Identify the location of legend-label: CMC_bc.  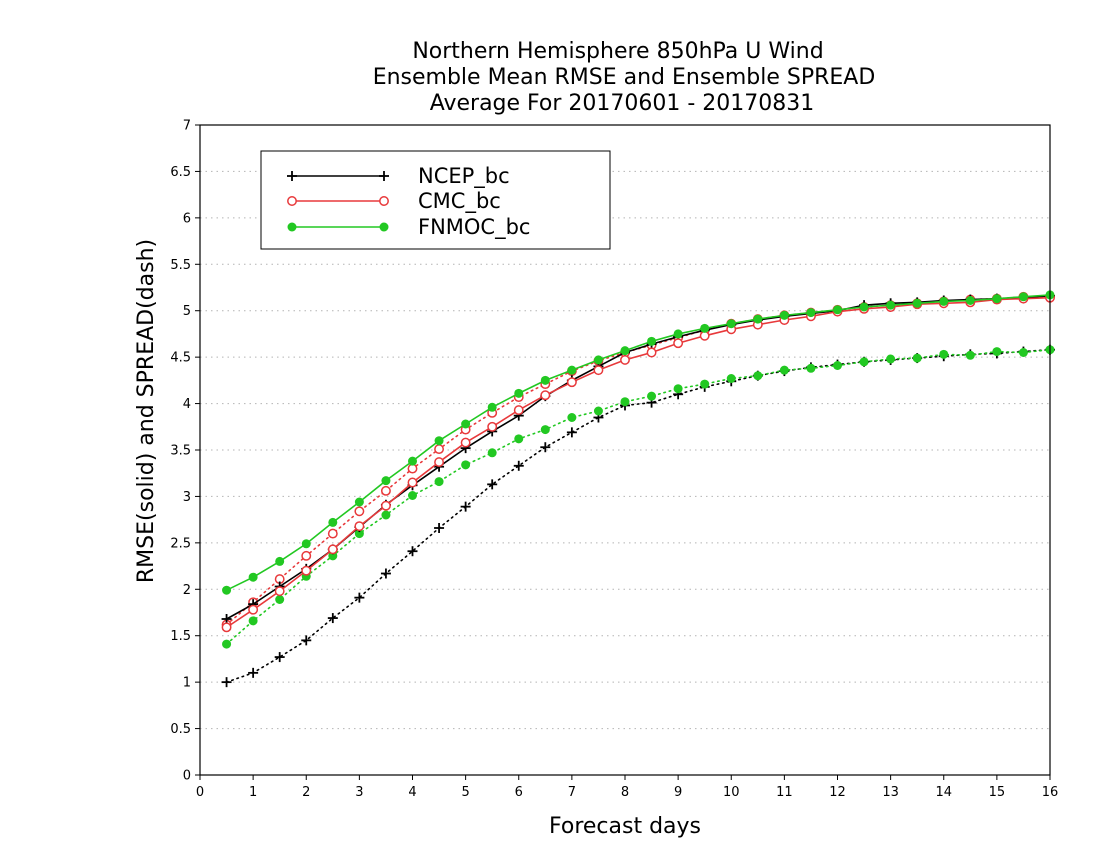
(459, 201).